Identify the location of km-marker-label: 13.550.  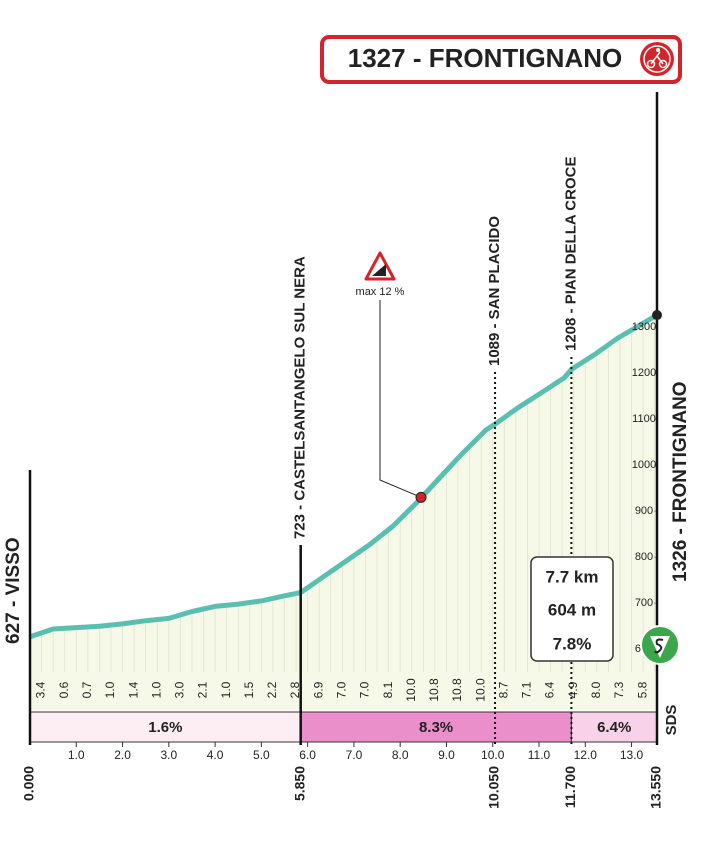
(656, 787).